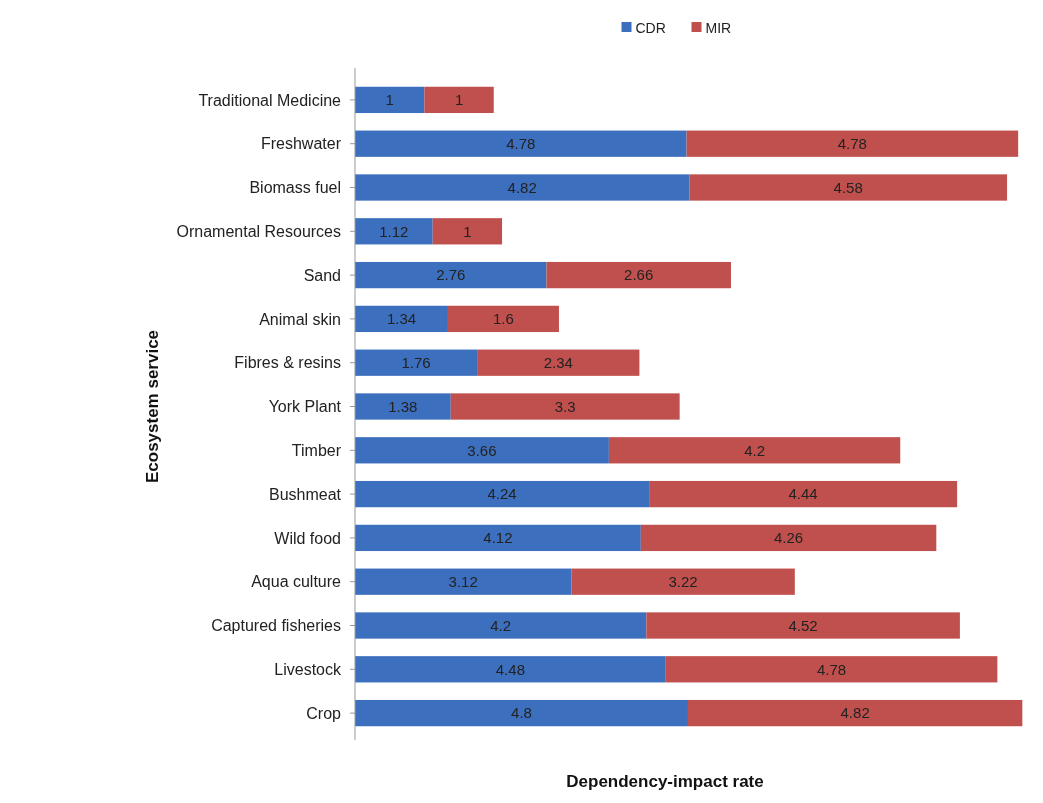 This screenshot has width=1043, height=803. I want to click on y-tick-label: Wild food, so click(307, 538).